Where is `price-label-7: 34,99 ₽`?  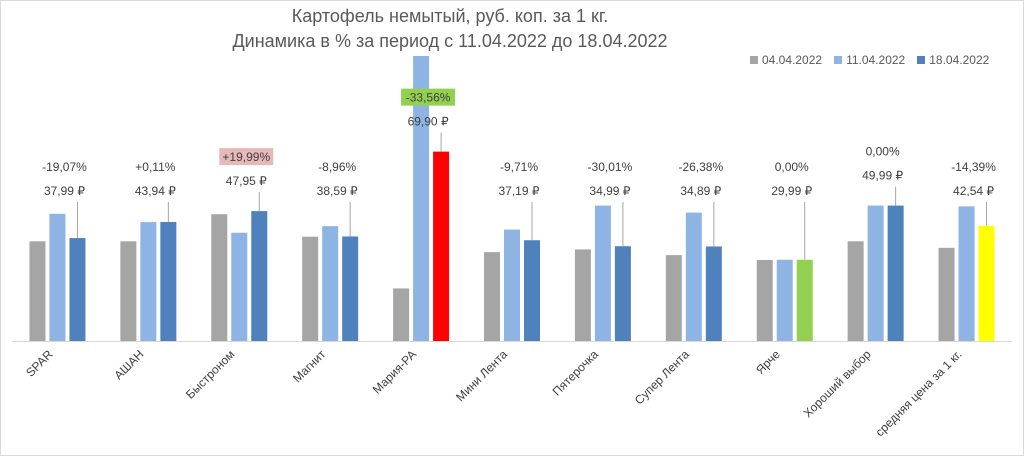 price-label-7: 34,99 ₽ is located at coordinates (609, 191).